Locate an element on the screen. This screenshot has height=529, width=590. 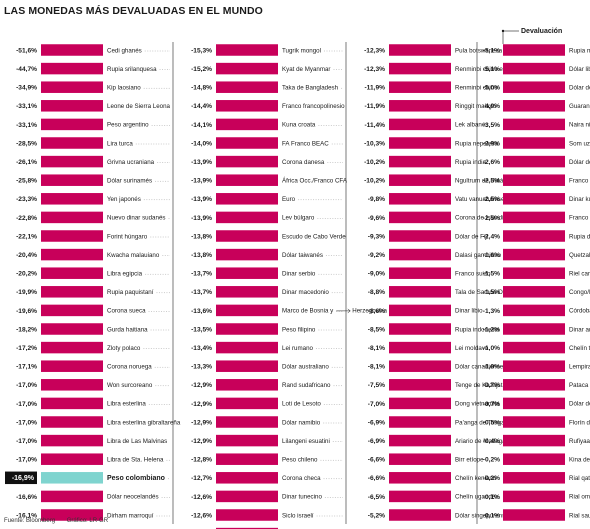
currency-label: Dirham marroquí is located at coordinates (130, 515).